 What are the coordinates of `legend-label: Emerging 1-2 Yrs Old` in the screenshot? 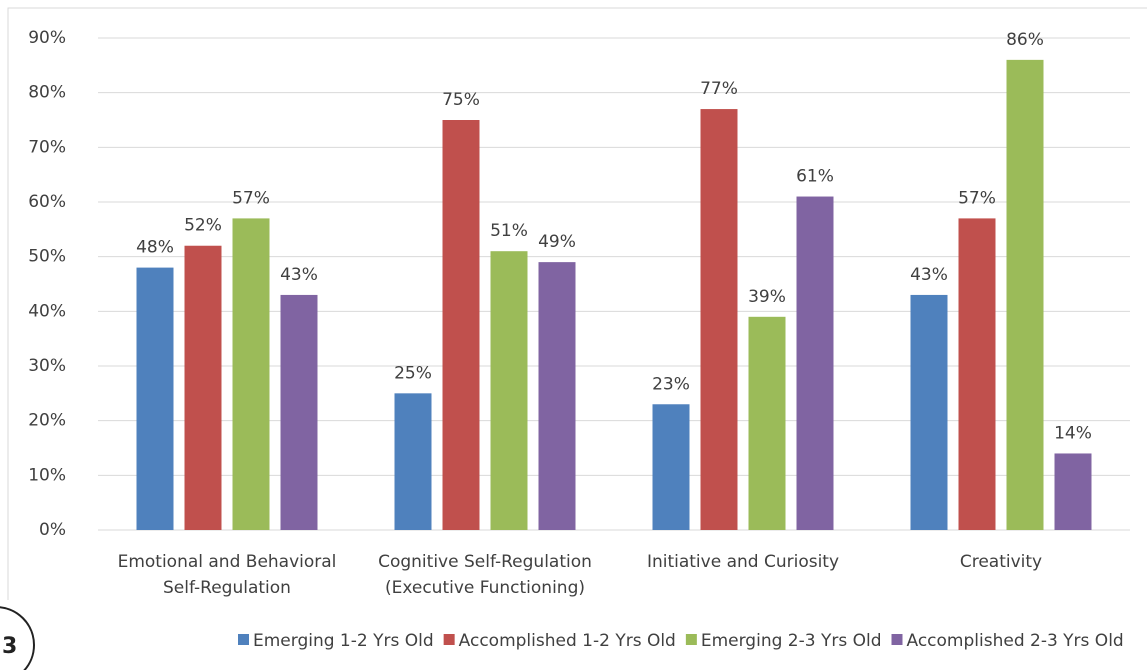 It's located at (343, 641).